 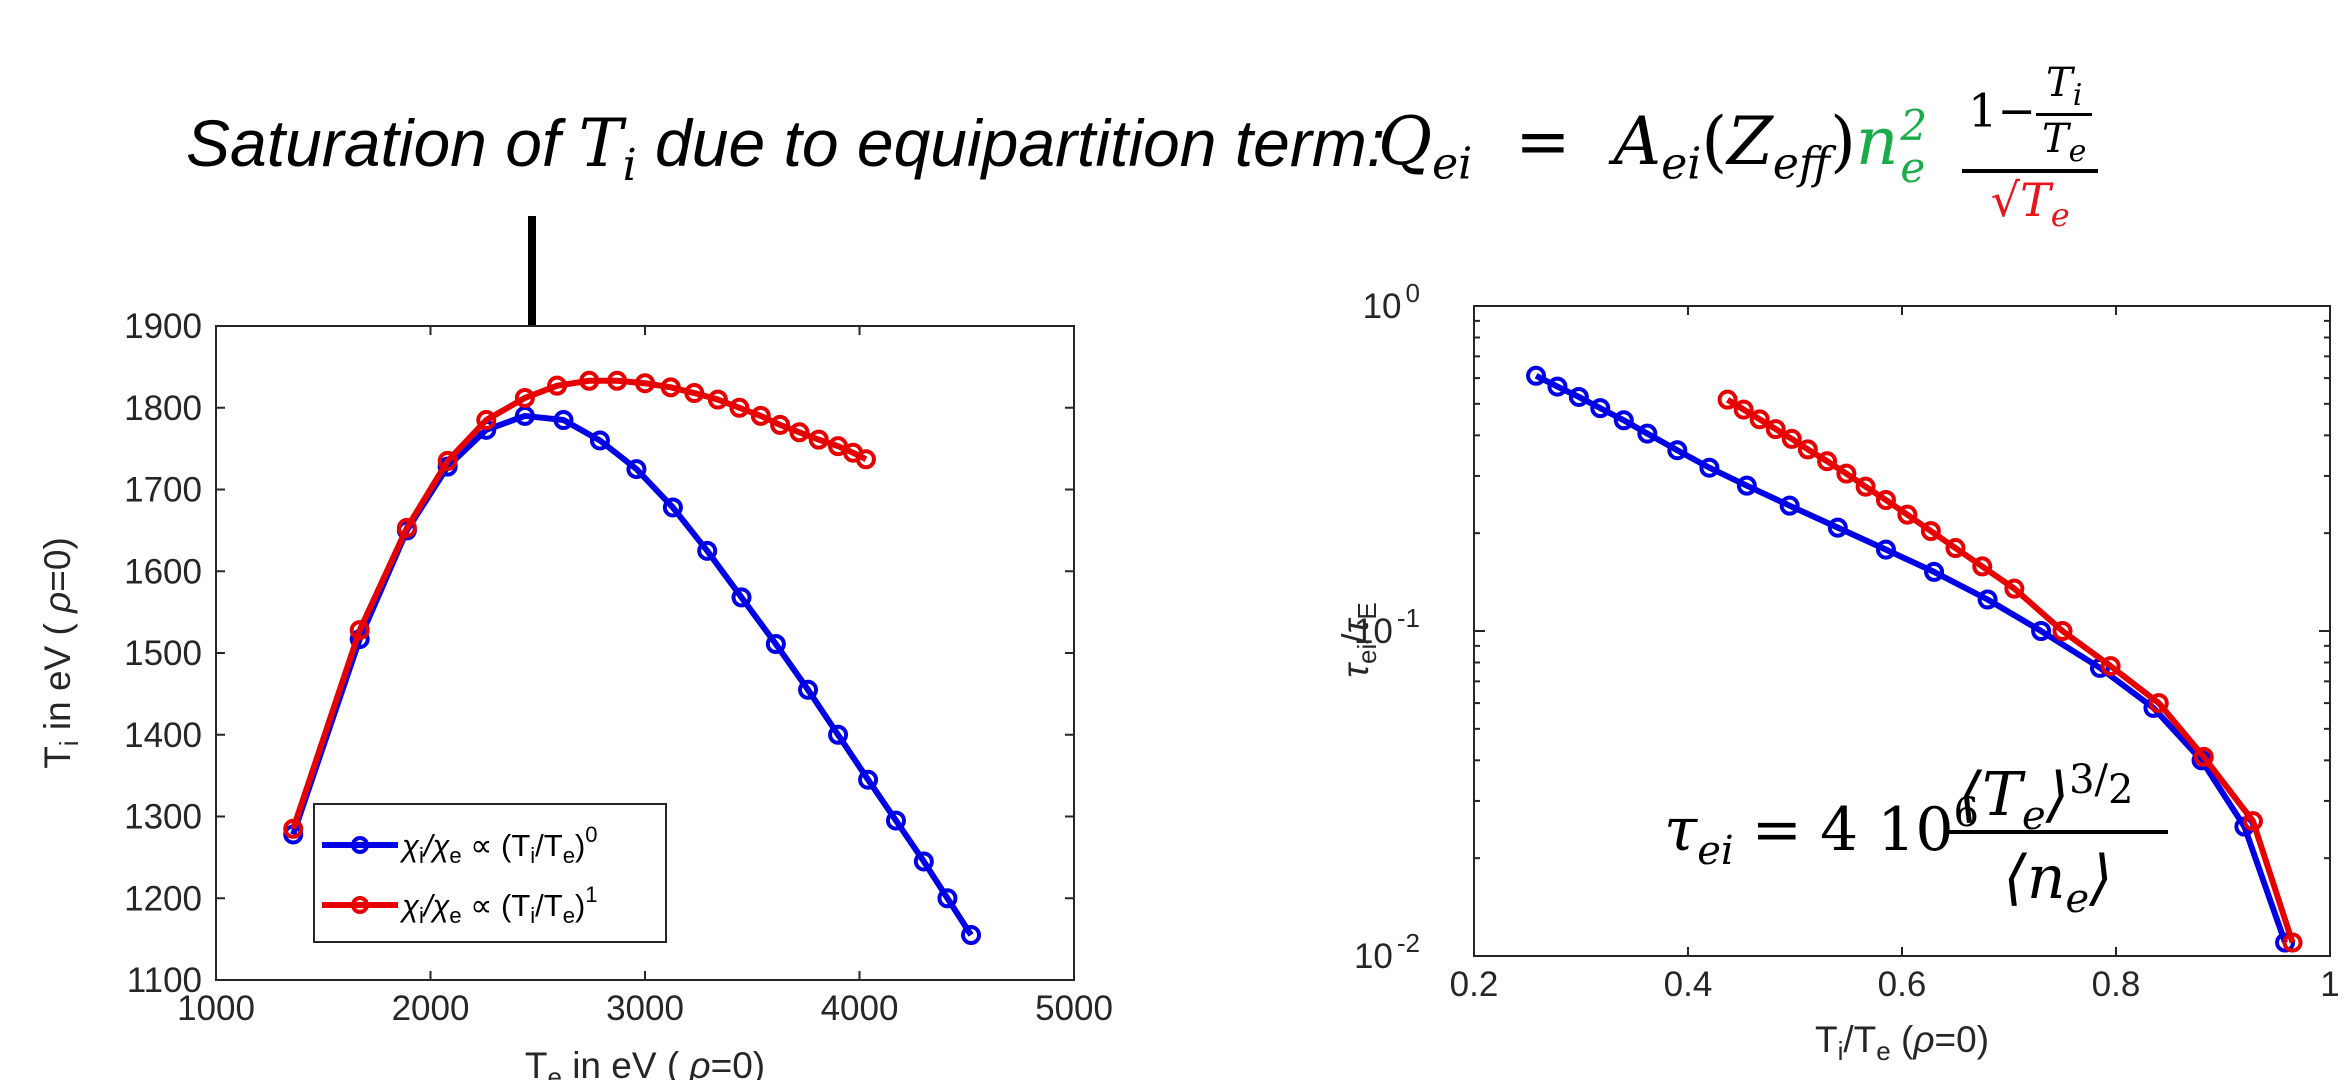 I want to click on eq-den-var: √T, so click(x=2020, y=200).